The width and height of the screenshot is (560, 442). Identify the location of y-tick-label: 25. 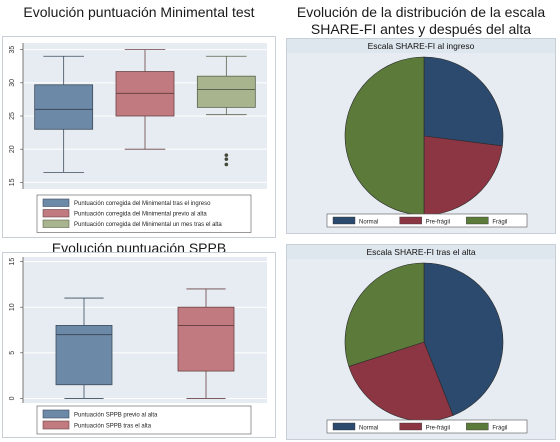
(12, 116).